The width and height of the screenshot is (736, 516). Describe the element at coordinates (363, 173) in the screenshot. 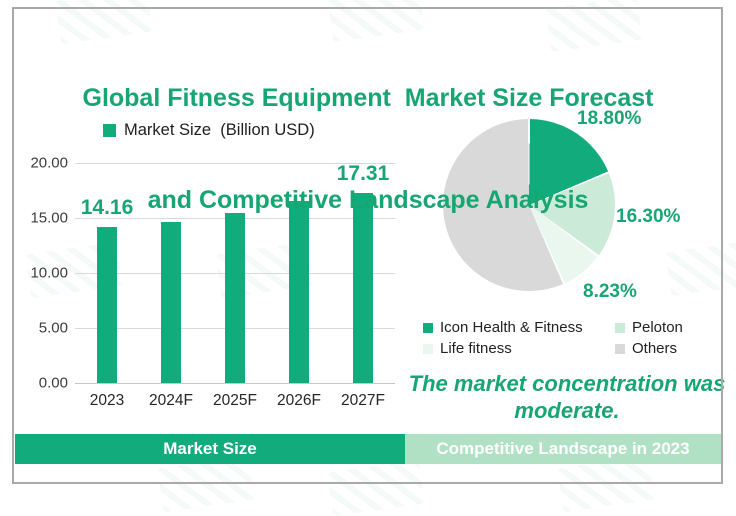

I see `bar-value-label: 17.31` at that location.